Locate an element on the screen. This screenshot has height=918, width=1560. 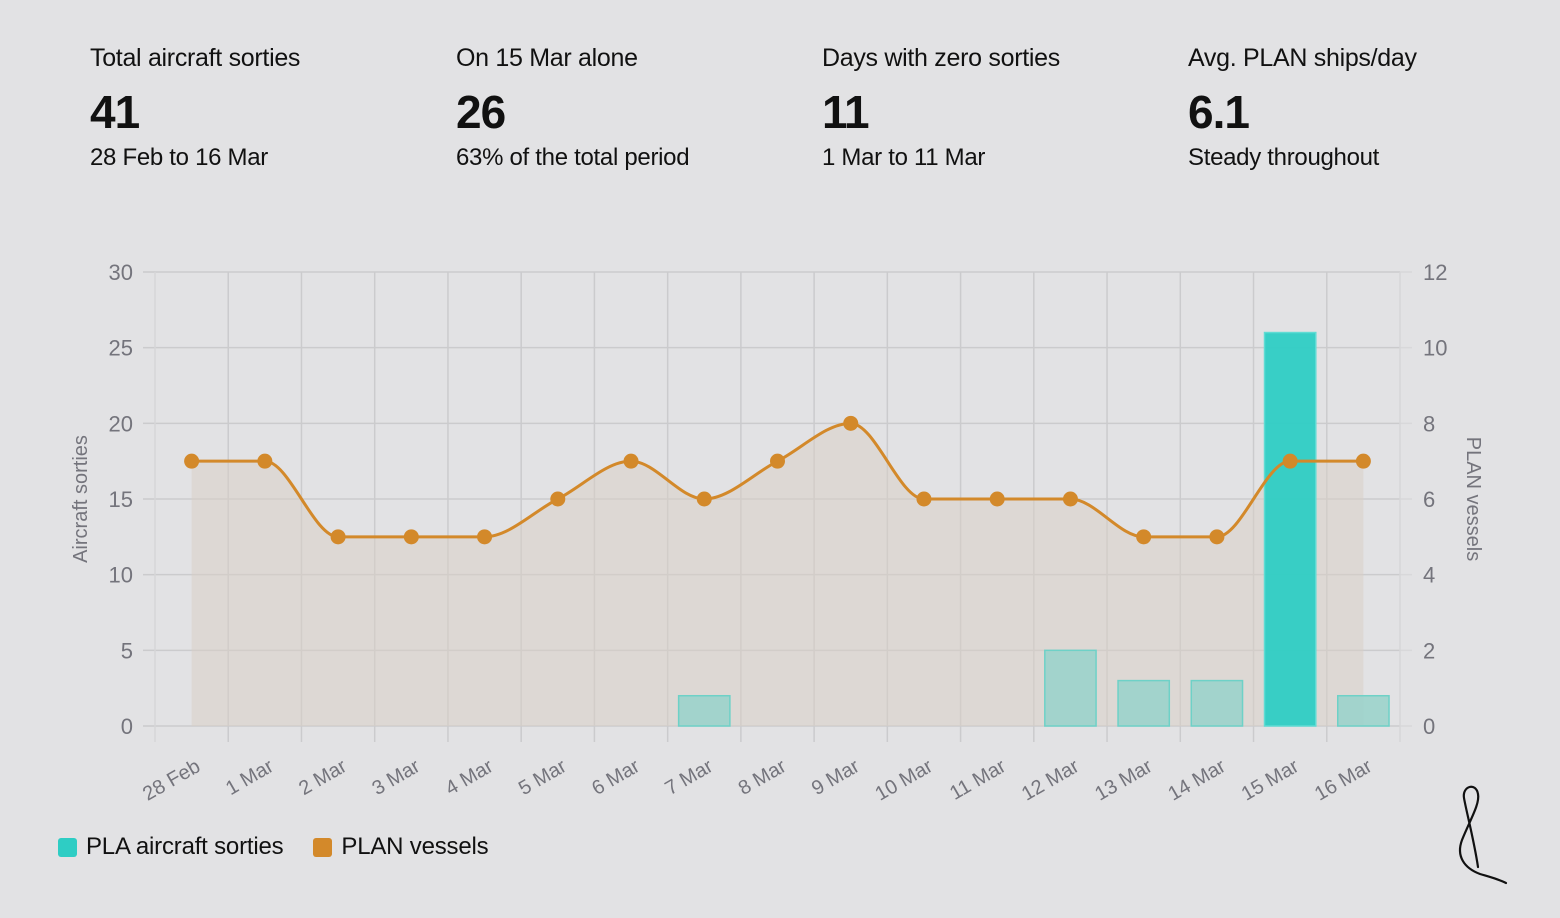
stat-value: 11 is located at coordinates (846, 112).